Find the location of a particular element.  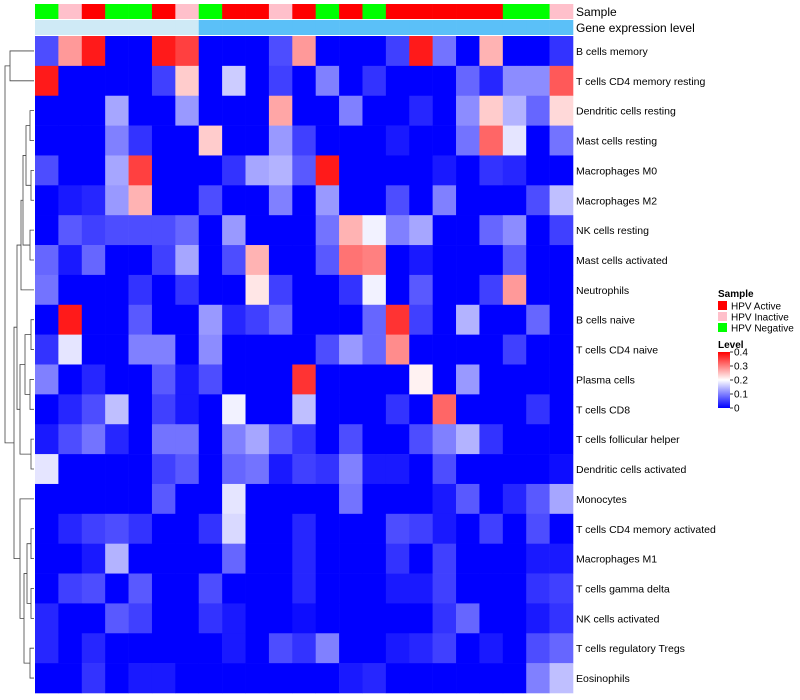

legend-tick-label: 0.1 is located at coordinates (741, 395).